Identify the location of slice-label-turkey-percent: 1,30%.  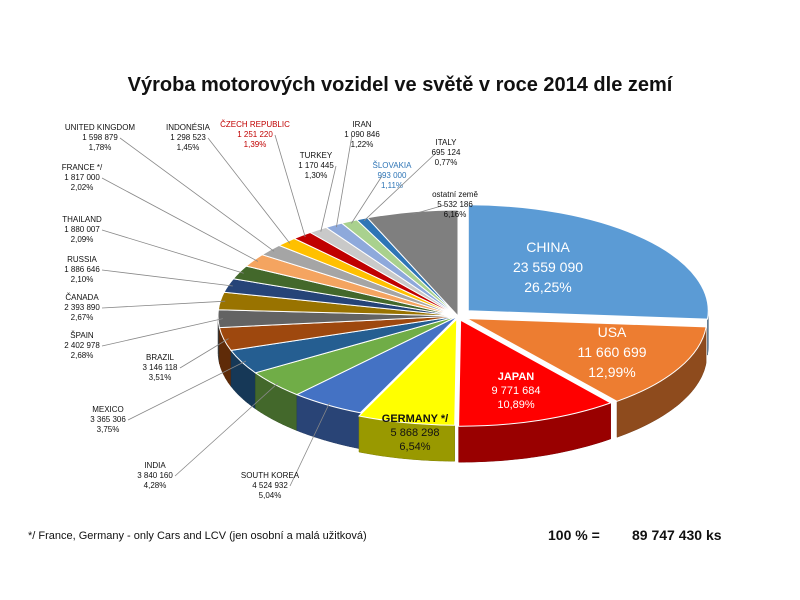
(316, 175).